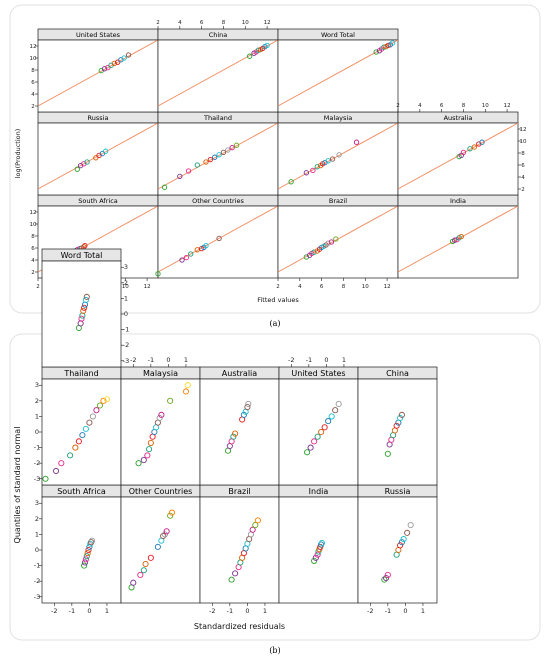  Describe the element at coordinates (37, 432) in the screenshot. I see `y-tick-label-left-1-3: 0` at that location.